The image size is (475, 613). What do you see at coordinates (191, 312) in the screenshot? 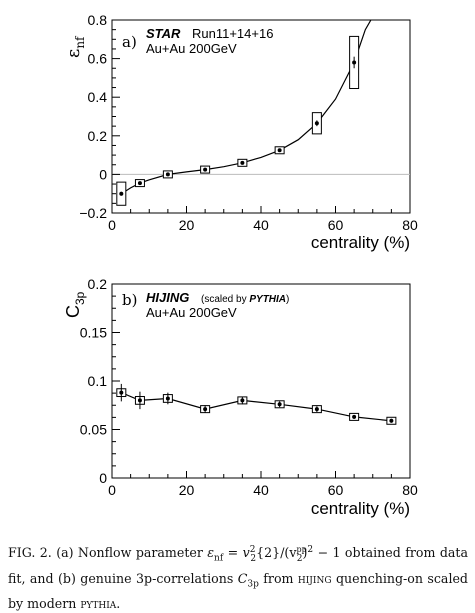
I see `panel-b-system: Au+Au 200GeV` at bounding box center [191, 312].